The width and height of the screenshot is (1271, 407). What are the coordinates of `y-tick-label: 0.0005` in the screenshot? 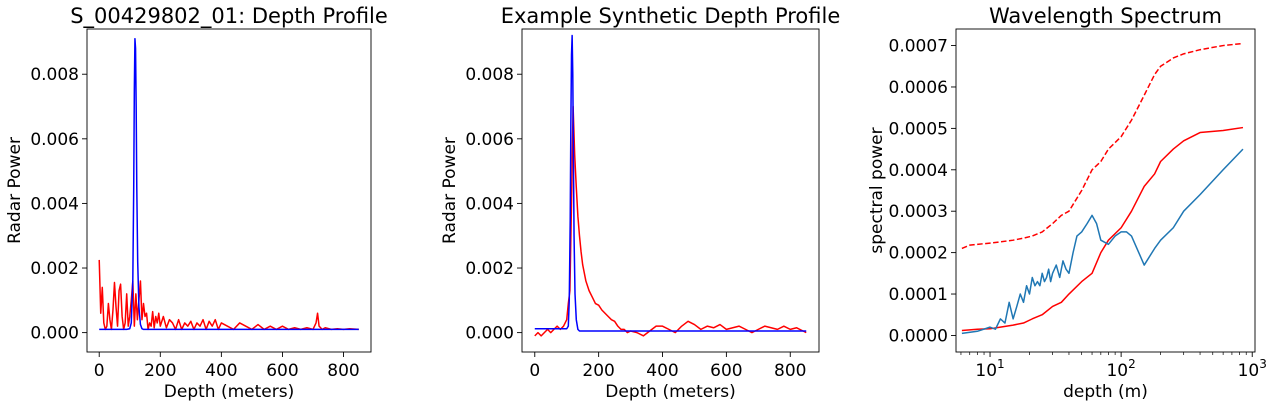 It's located at (918, 129).